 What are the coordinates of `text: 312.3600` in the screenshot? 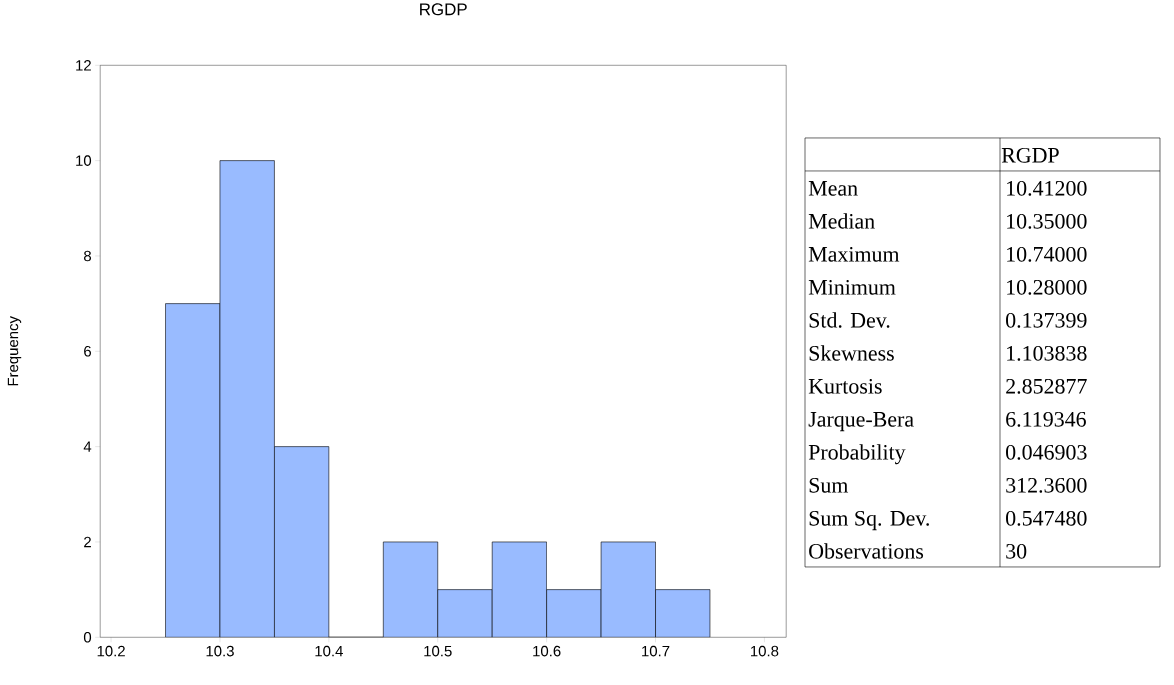 It's located at (1046, 485).